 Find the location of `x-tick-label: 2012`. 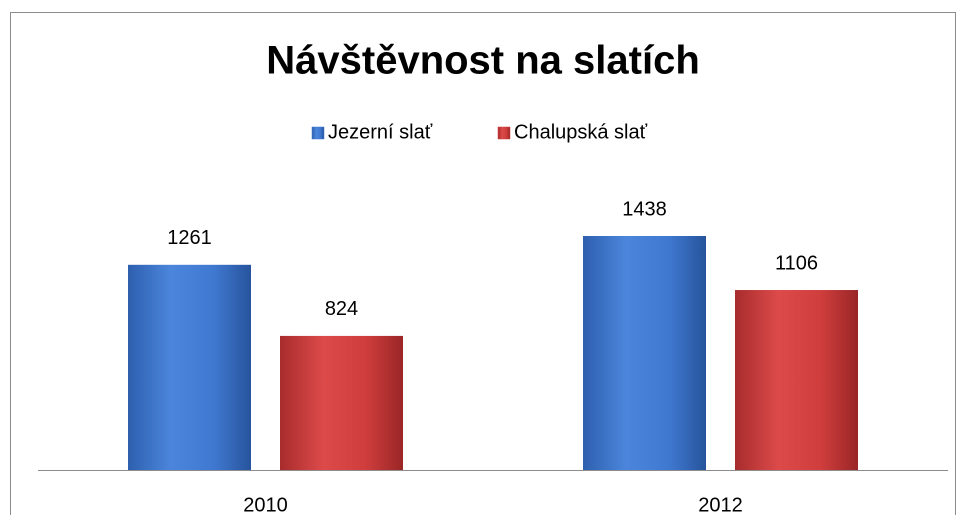

x-tick-label: 2012 is located at coordinates (720, 504).